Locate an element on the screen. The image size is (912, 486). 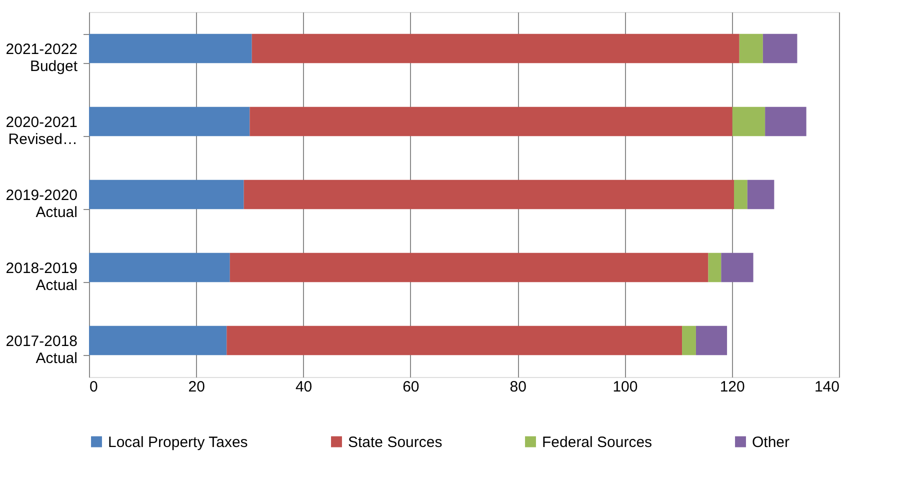
x-tick-label: 100 is located at coordinates (625, 387).